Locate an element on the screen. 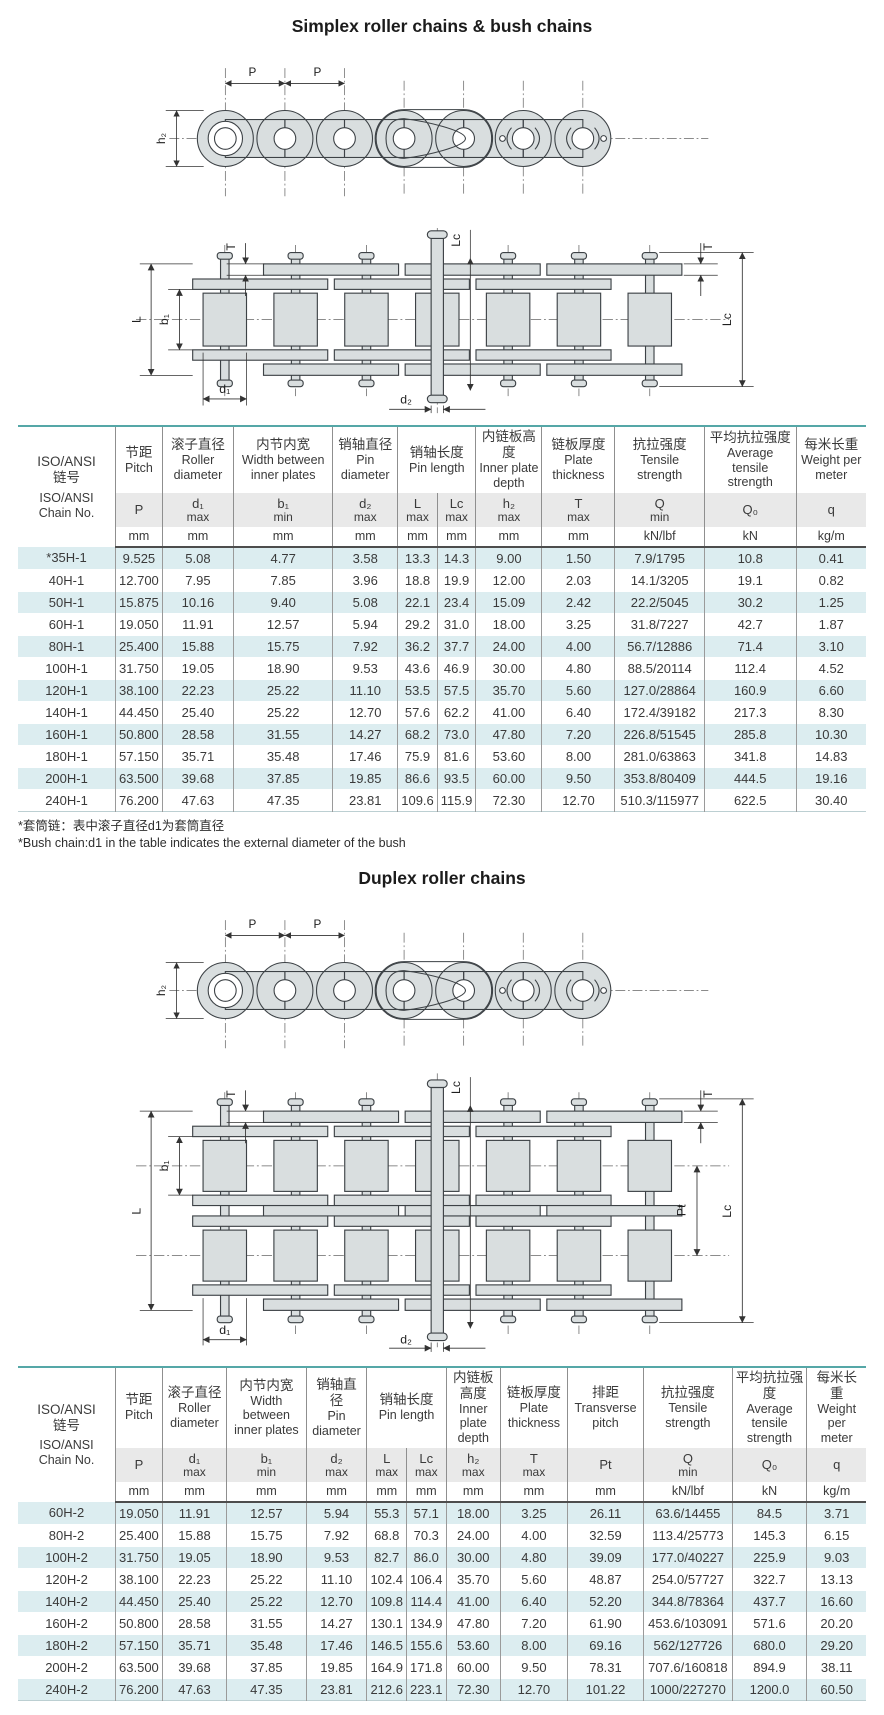 This screenshot has height=1715, width=884. value-cell: 76.200 is located at coordinates (139, 1689).